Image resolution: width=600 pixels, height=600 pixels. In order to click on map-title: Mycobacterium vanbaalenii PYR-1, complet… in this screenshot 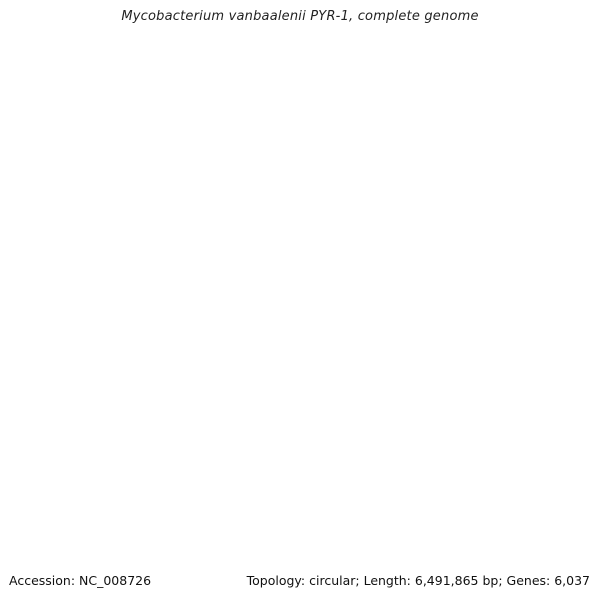, I will do `click(300, 16)`.